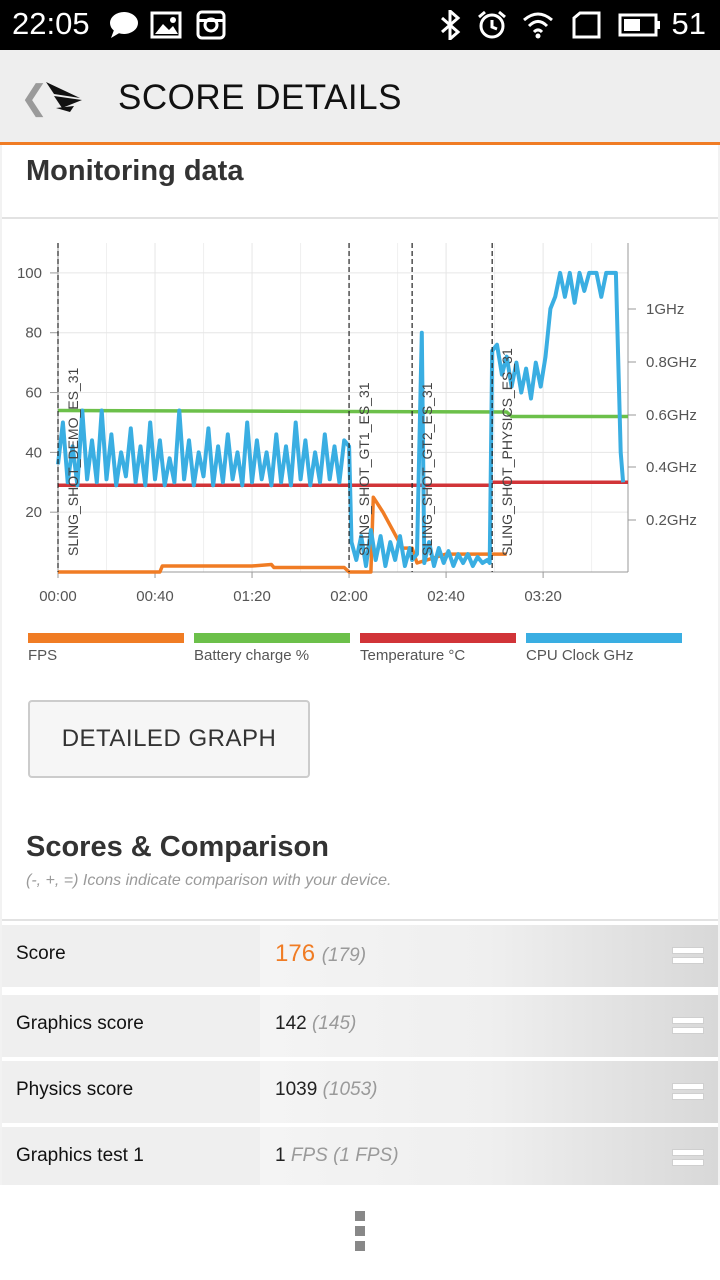 The width and height of the screenshot is (720, 1280). I want to click on section-label: SLING_SHOT_GT2_ES_31, so click(427, 469).